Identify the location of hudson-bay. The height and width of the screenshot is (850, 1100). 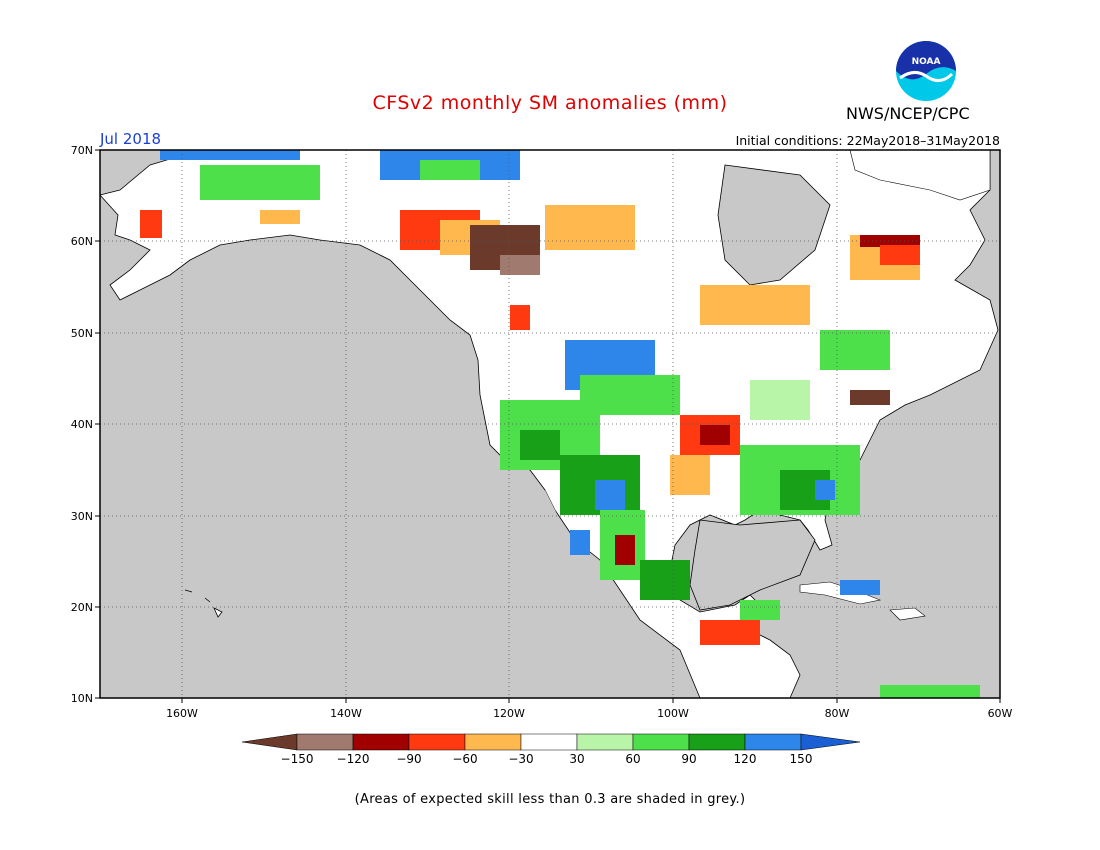
(774, 225).